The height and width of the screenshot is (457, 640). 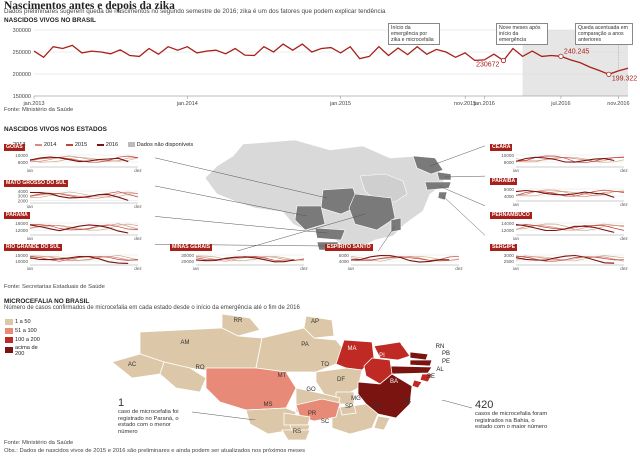 I want to click on state-panel: CEARÁ 10000 8000 jan dez, so click(x=563, y=158).